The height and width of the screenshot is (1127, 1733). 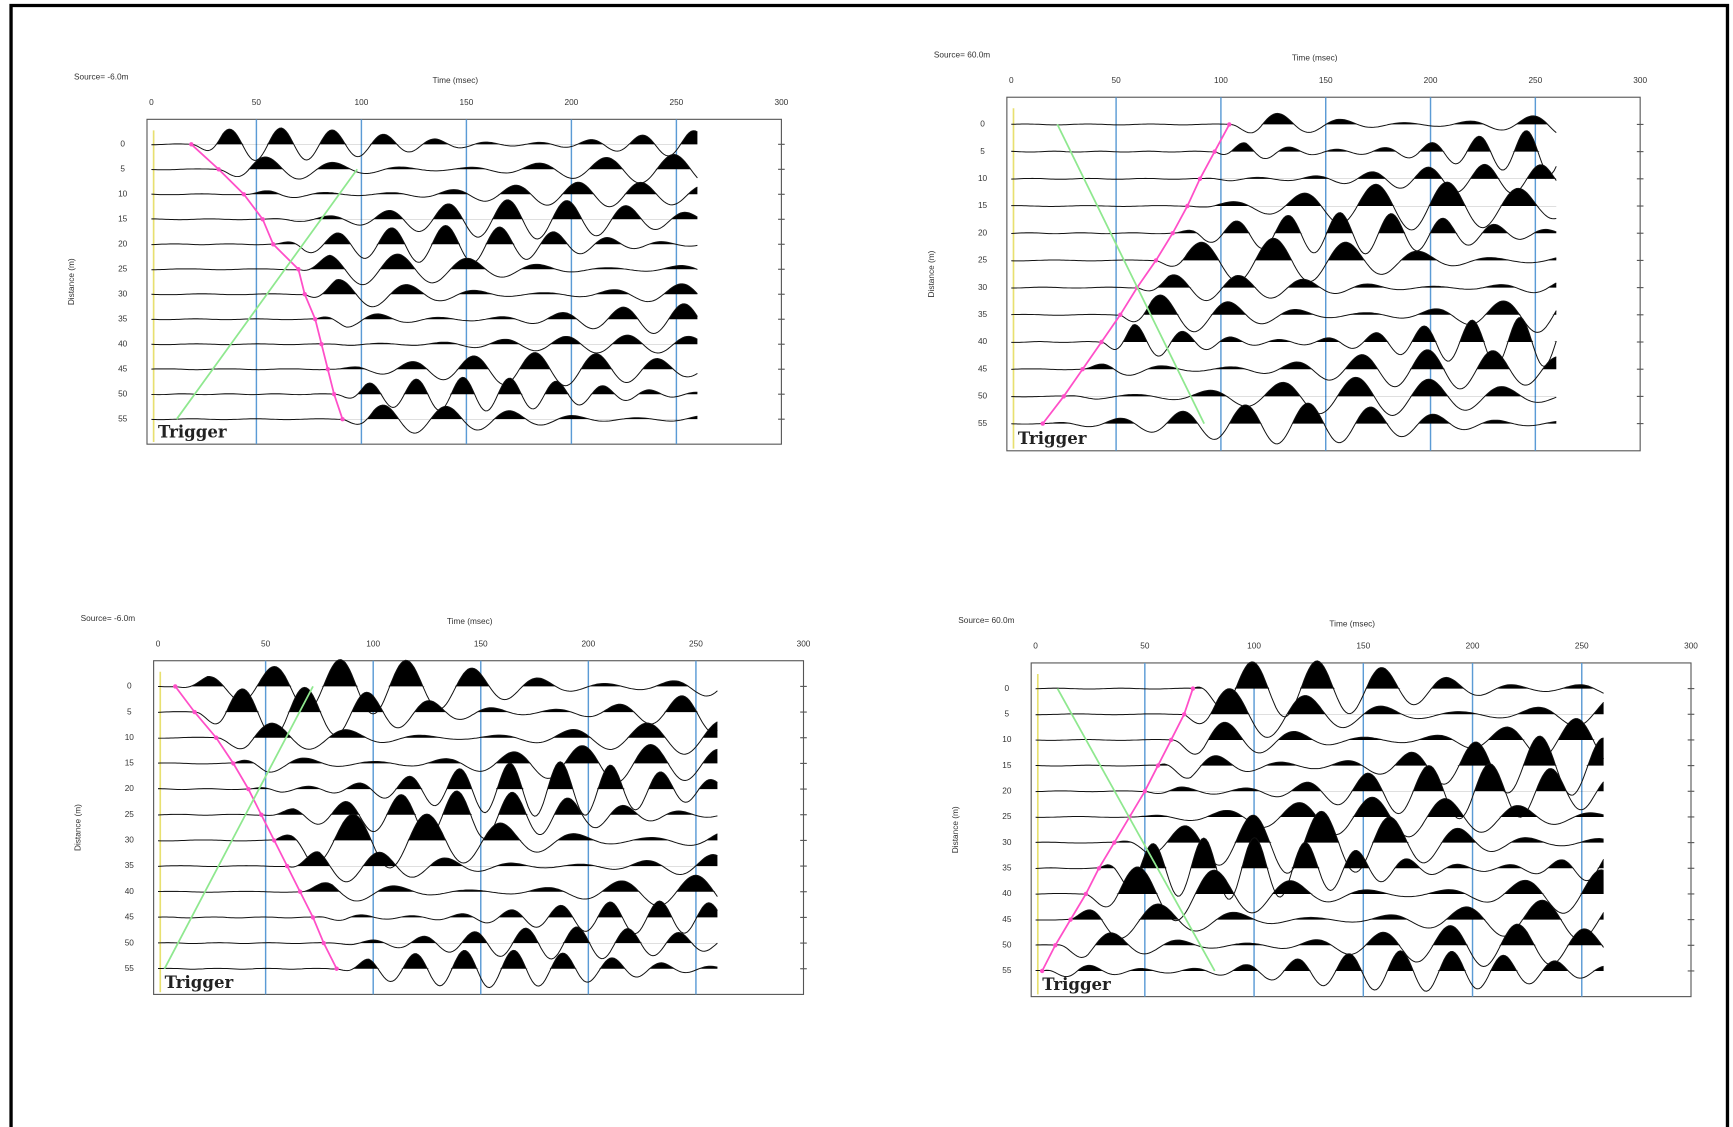 What do you see at coordinates (1035, 646) in the screenshot?
I see `x-tick-label: 0` at bounding box center [1035, 646].